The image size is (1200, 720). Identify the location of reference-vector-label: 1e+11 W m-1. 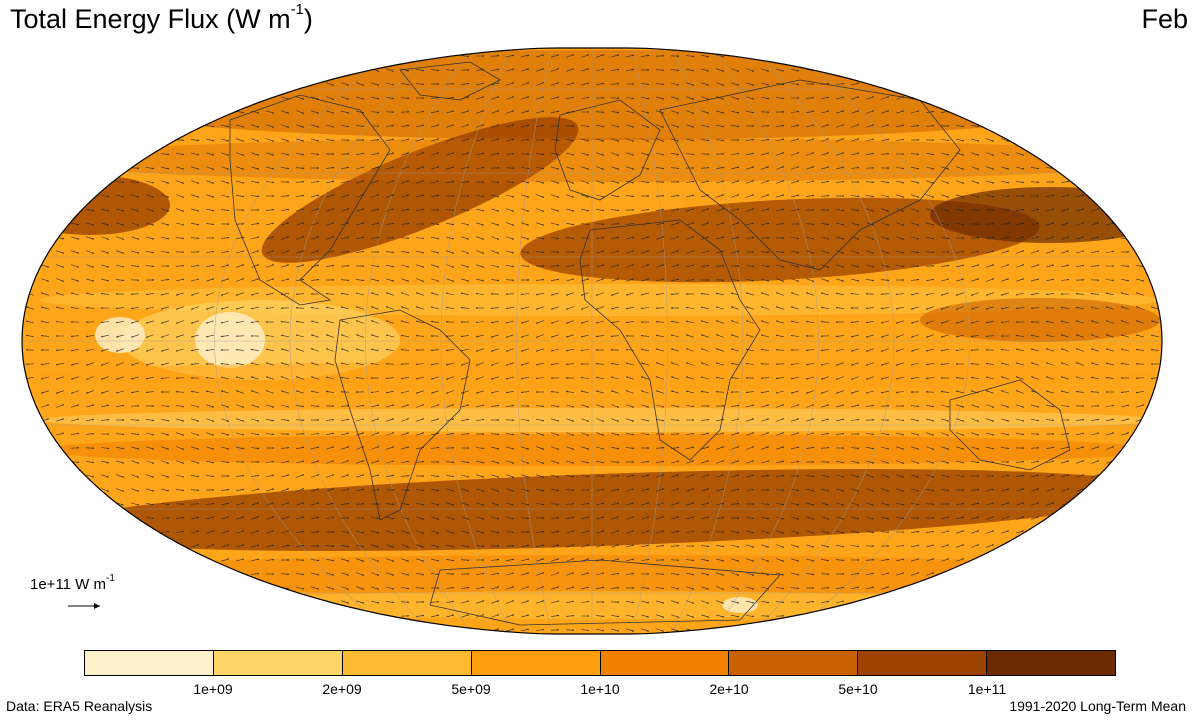
(72, 583).